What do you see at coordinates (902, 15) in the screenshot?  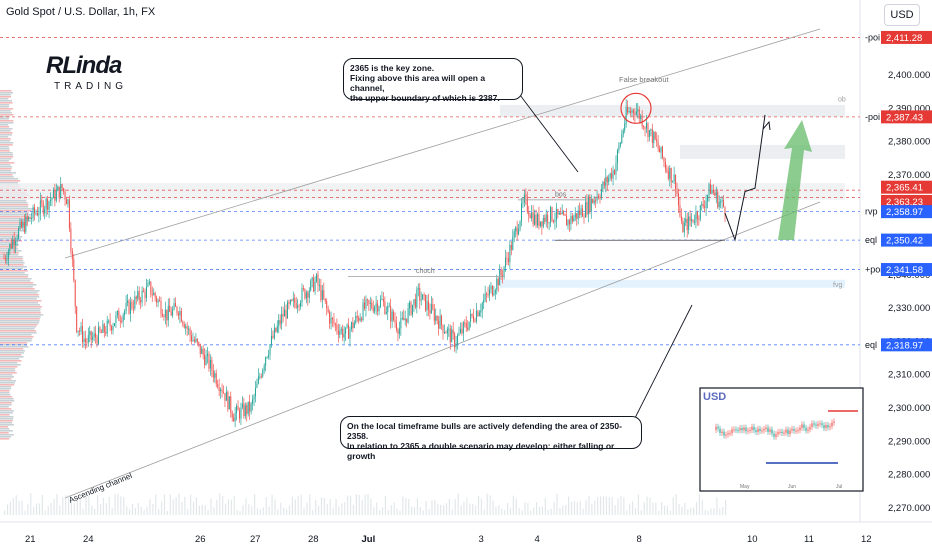 I see `currency-button: USD` at bounding box center [902, 15].